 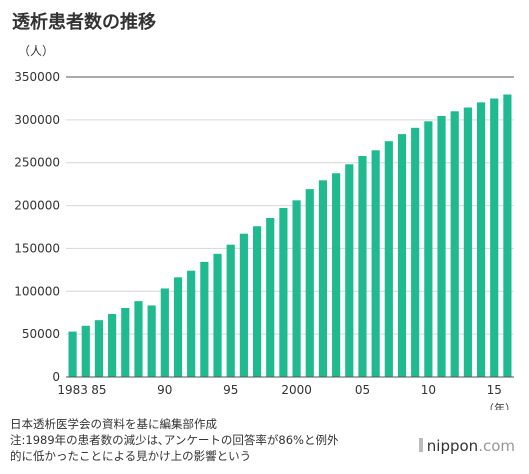 I want to click on bar-2009, so click(x=415, y=252).